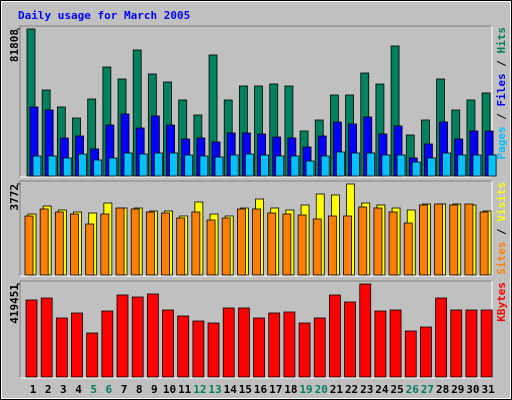 The width and height of the screenshot is (512, 400). I want to click on x-tick-label: 2, so click(48, 389).